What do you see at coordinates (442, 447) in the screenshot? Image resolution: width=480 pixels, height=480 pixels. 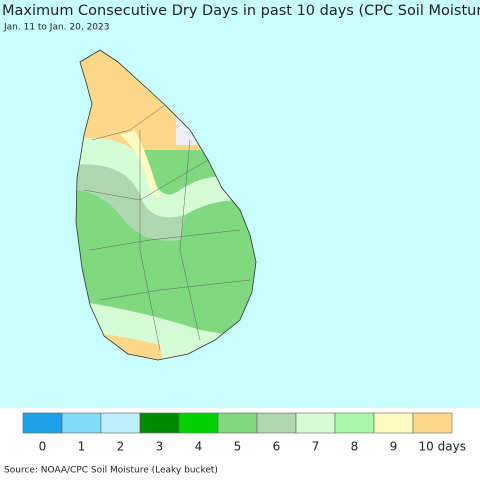 I see `legend-label: 10 days` at bounding box center [442, 447].